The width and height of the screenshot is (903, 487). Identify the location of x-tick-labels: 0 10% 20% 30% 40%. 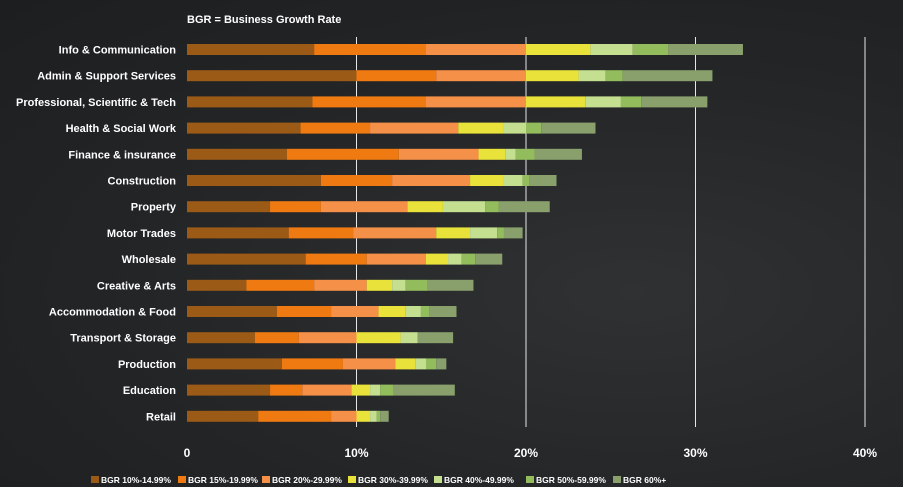
(531, 453).